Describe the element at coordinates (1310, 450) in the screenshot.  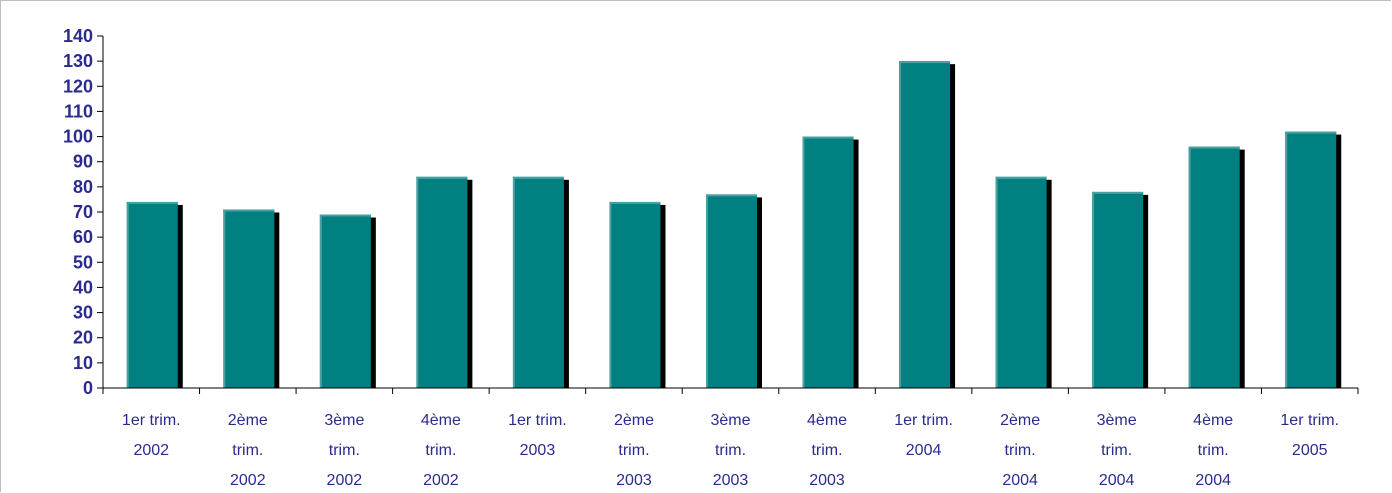
I see `x-tick-label: 2005` at that location.